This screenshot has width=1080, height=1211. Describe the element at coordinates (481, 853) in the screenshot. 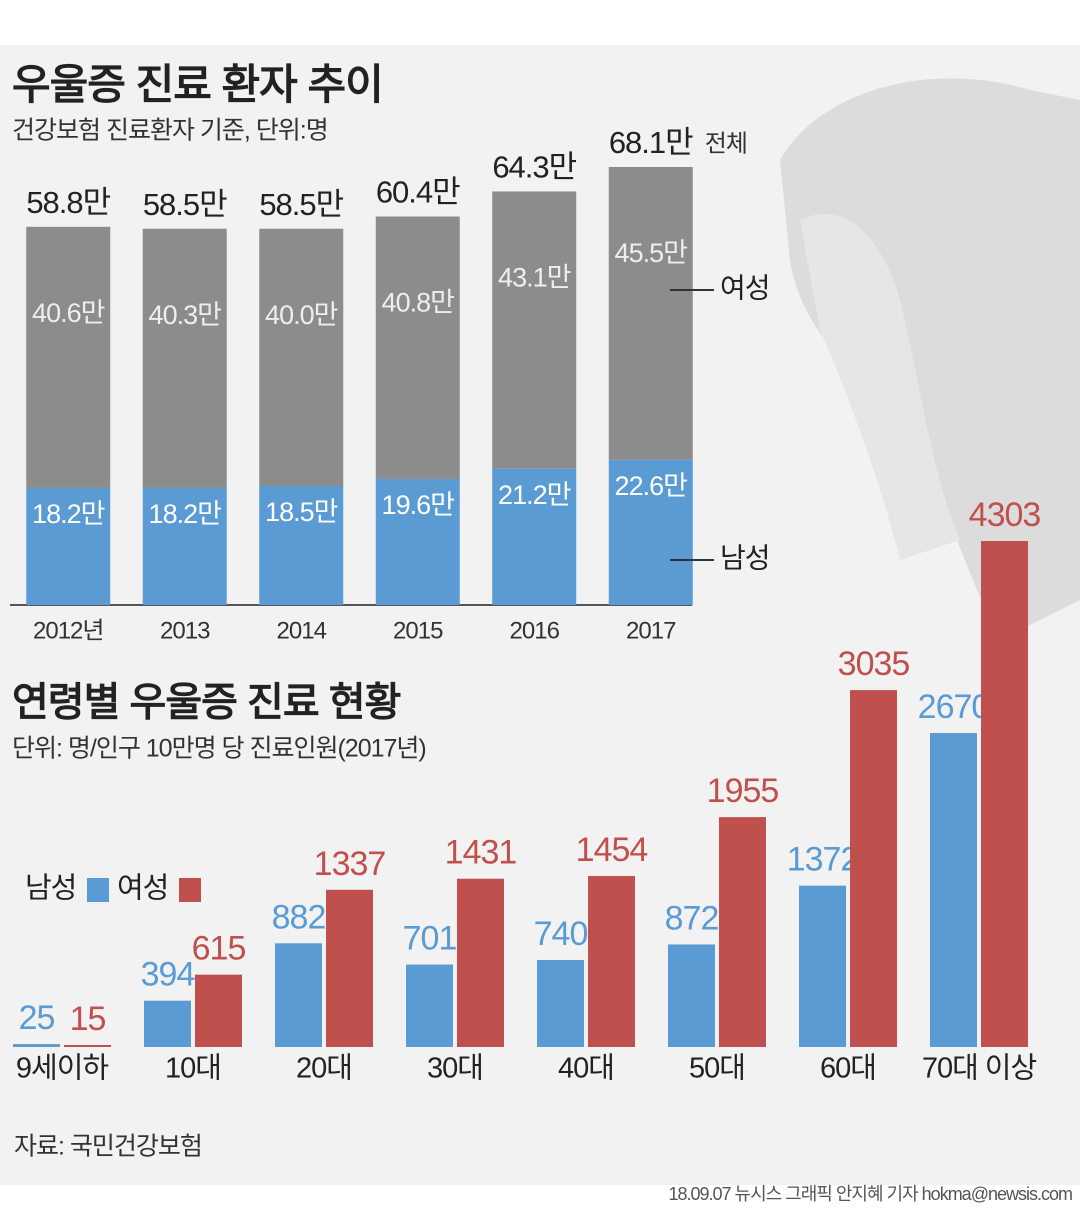

I see `value-label: 1431` at that location.